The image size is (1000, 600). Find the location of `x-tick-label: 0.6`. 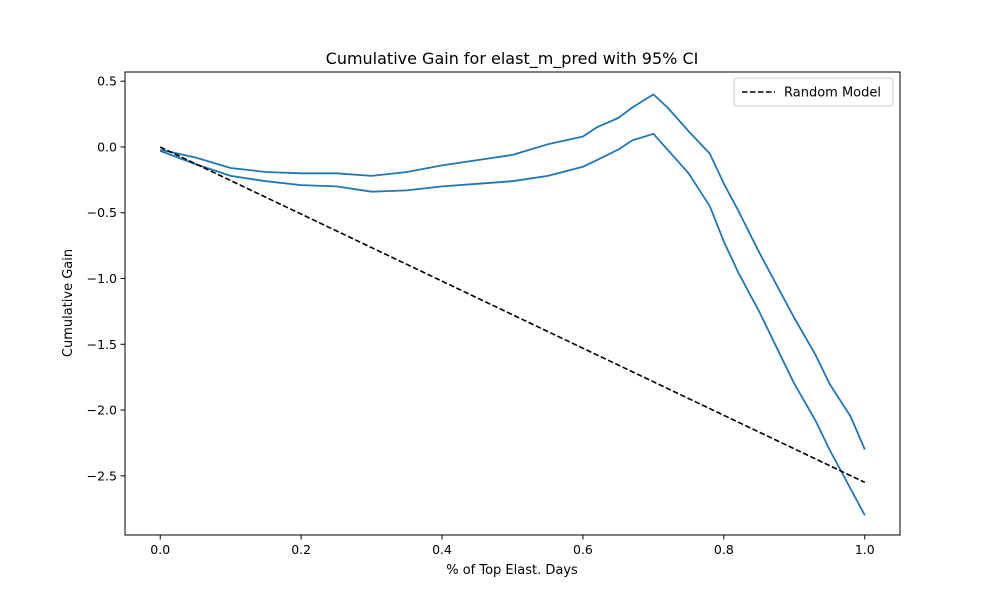

x-tick-label: 0.6 is located at coordinates (583, 549).